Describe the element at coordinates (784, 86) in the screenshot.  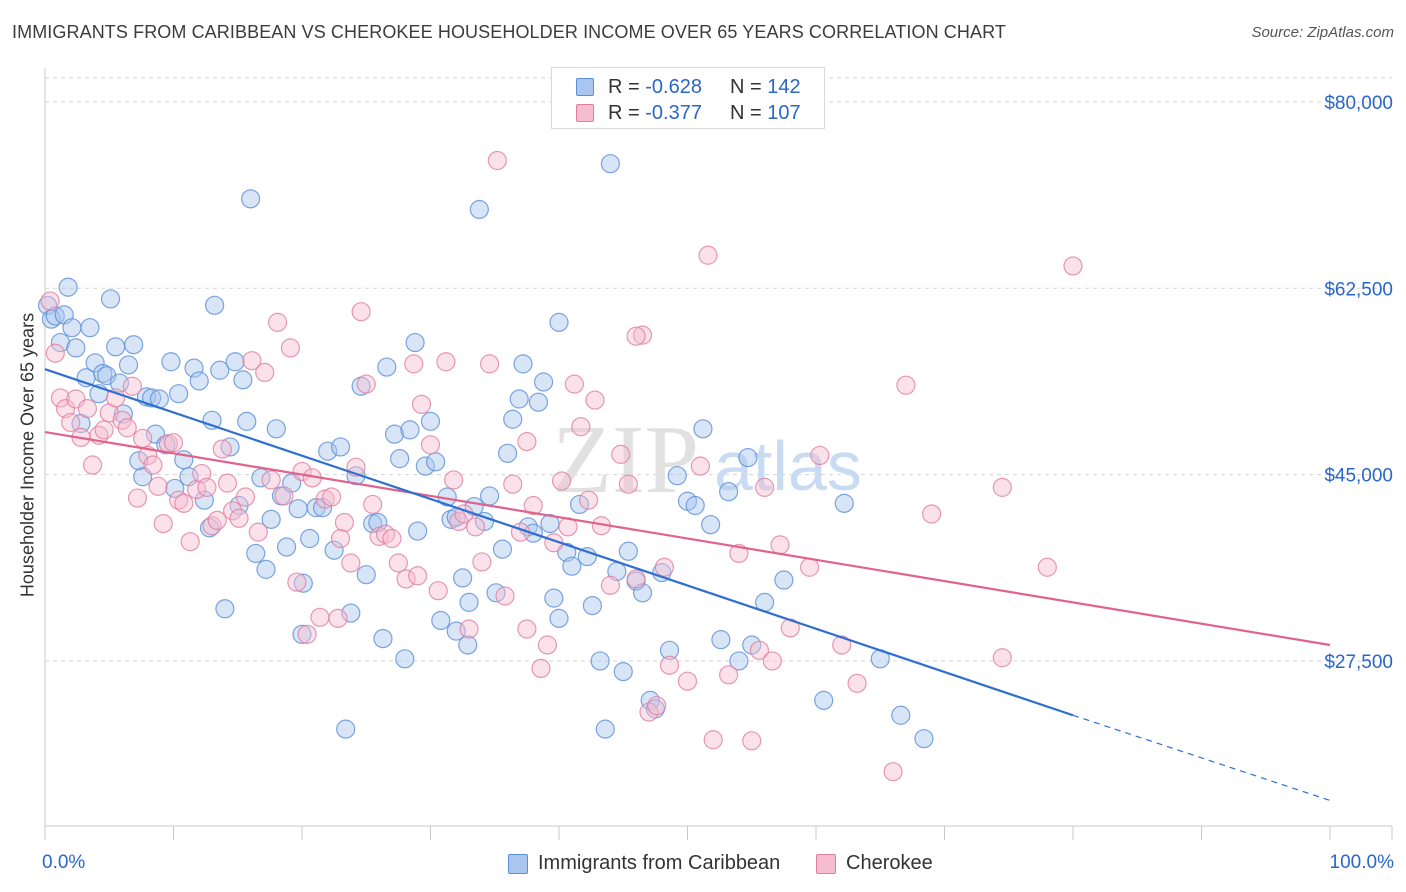
I see `legend-n-value: 142` at that location.